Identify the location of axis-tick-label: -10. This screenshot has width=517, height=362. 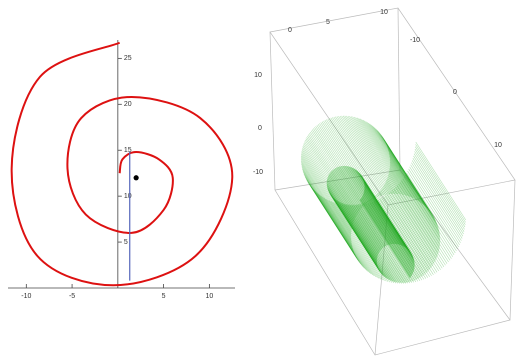
(415, 40).